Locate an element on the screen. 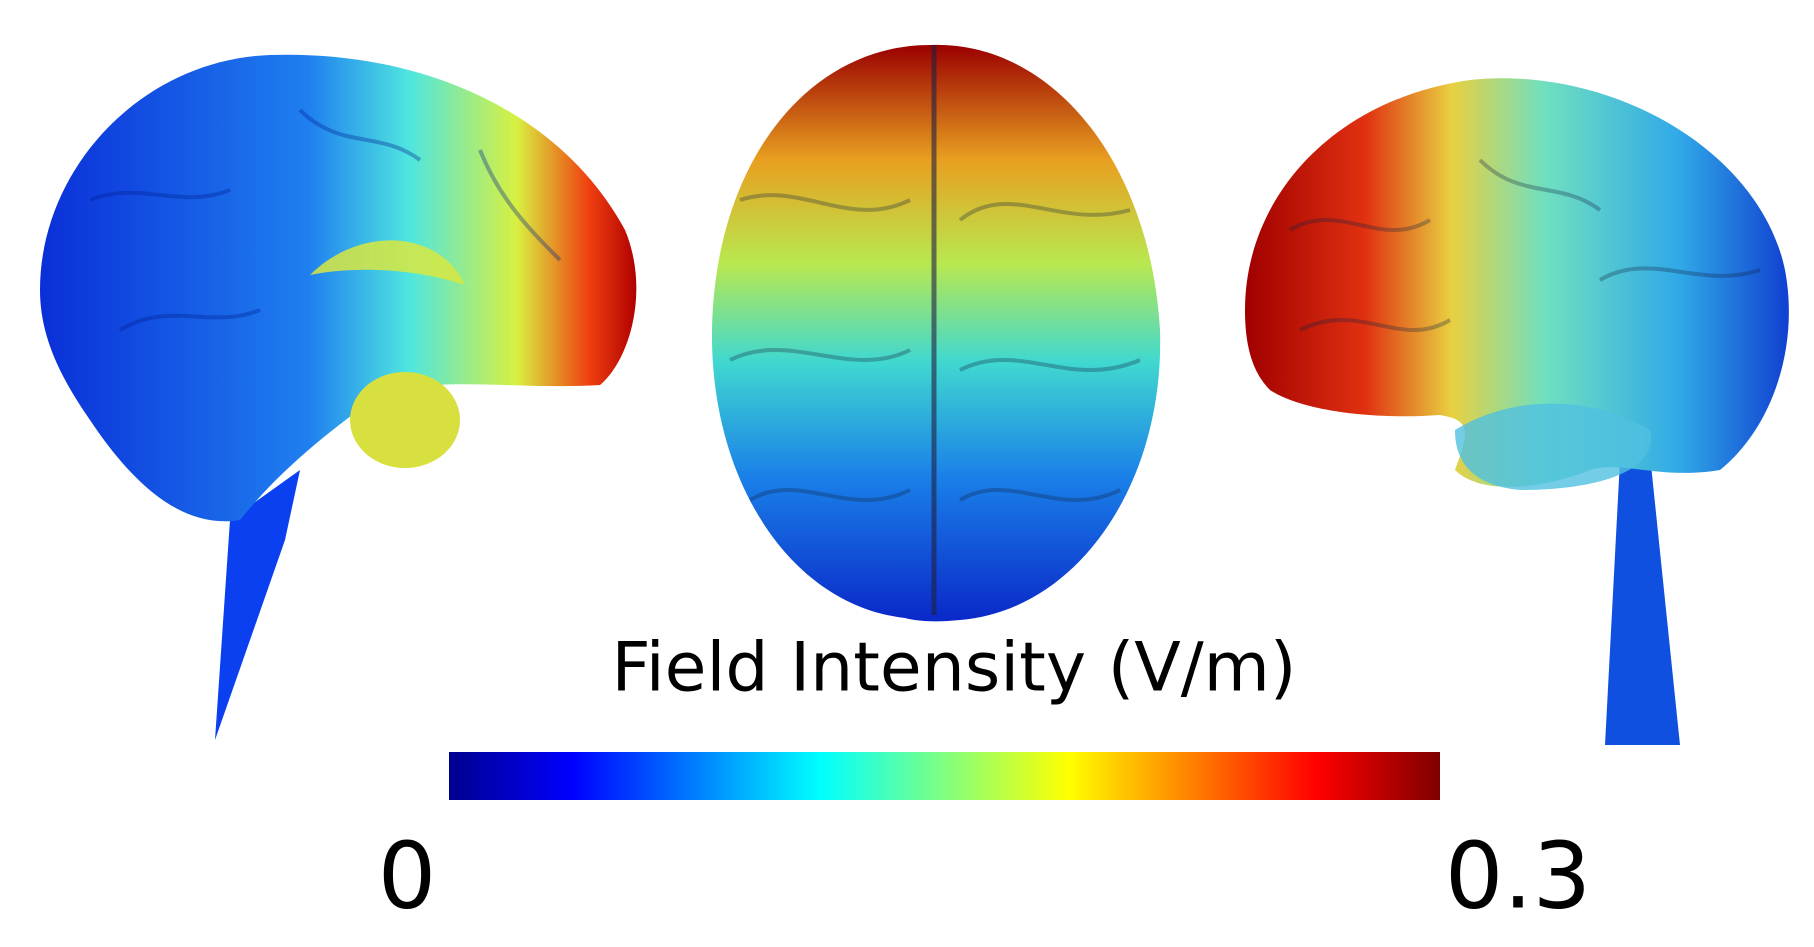 The image size is (1814, 947). colorbar is located at coordinates (944, 776).